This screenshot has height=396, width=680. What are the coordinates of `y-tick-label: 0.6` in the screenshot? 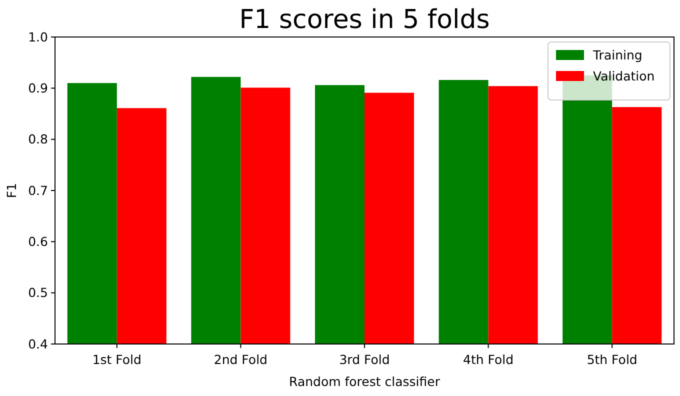 It's located at (38, 242).